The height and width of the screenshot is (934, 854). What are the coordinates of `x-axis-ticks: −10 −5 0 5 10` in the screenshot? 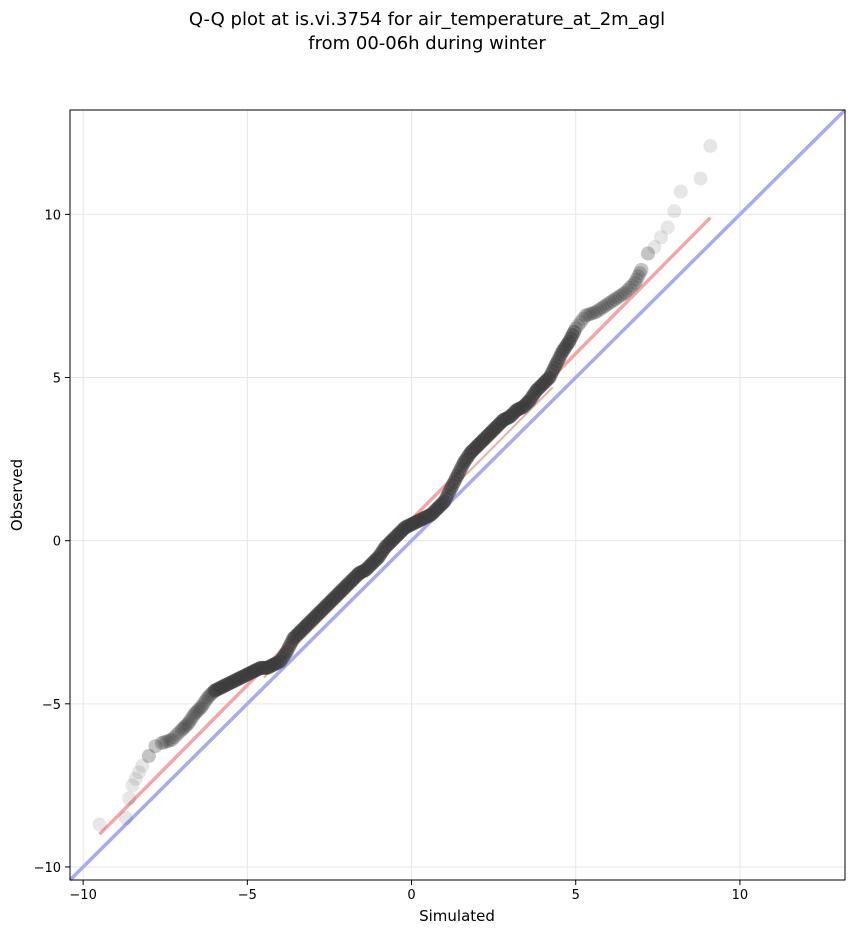 It's located at (408, 891).